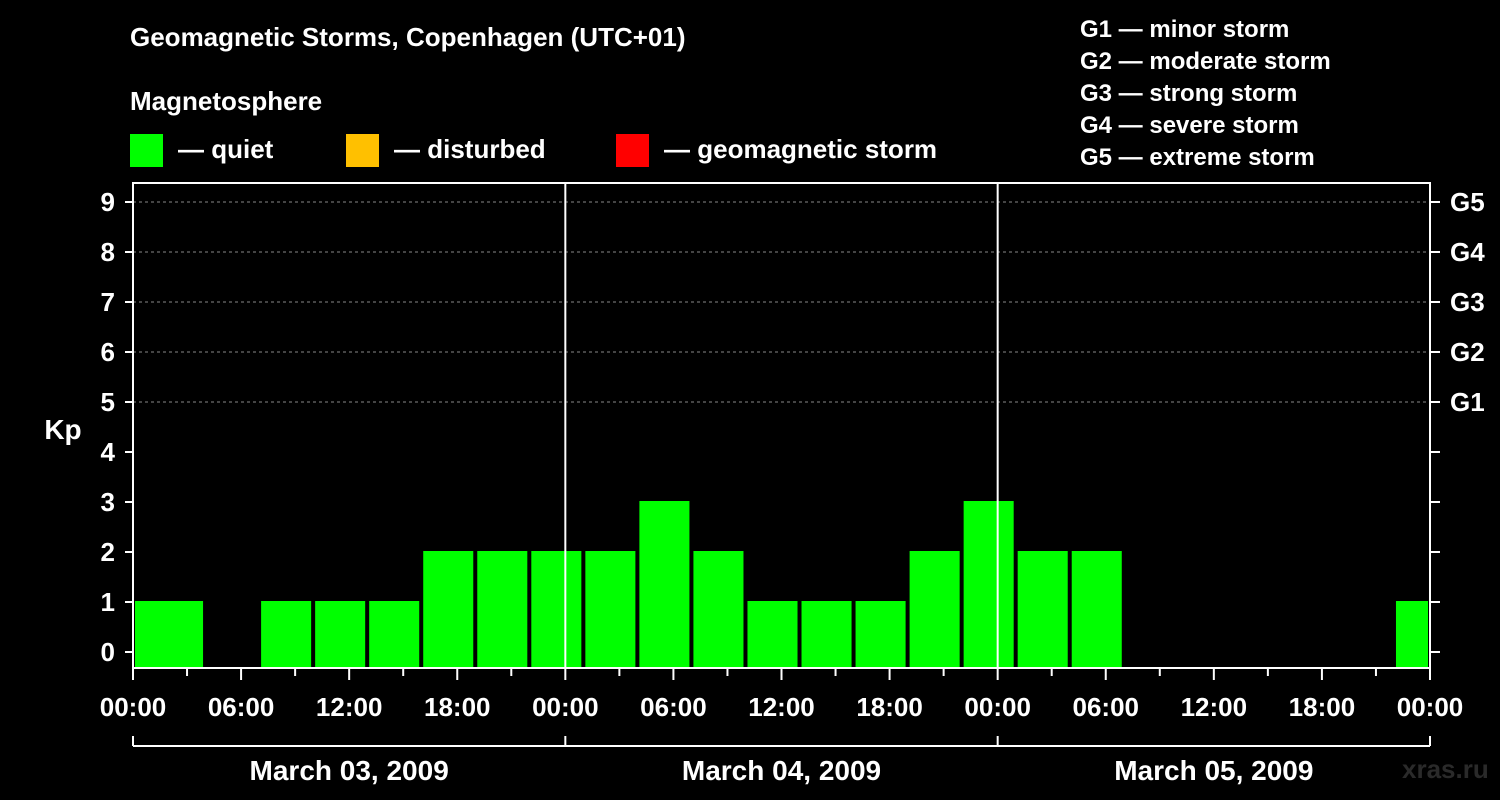 The image size is (1500, 800). Describe the element at coordinates (108, 252) in the screenshot. I see `y-tick-label-8: 8` at that location.